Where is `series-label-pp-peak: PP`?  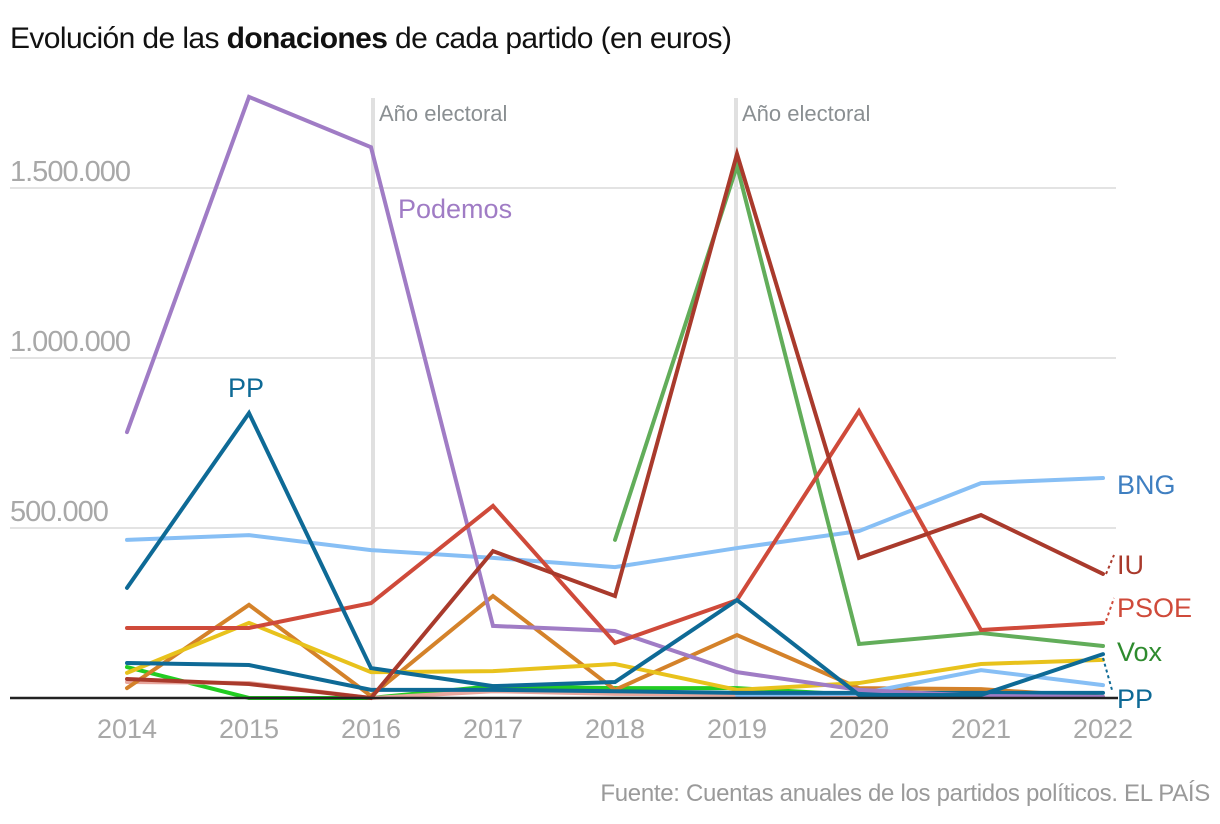
series-label-pp-peak: PP is located at coordinates (246, 388).